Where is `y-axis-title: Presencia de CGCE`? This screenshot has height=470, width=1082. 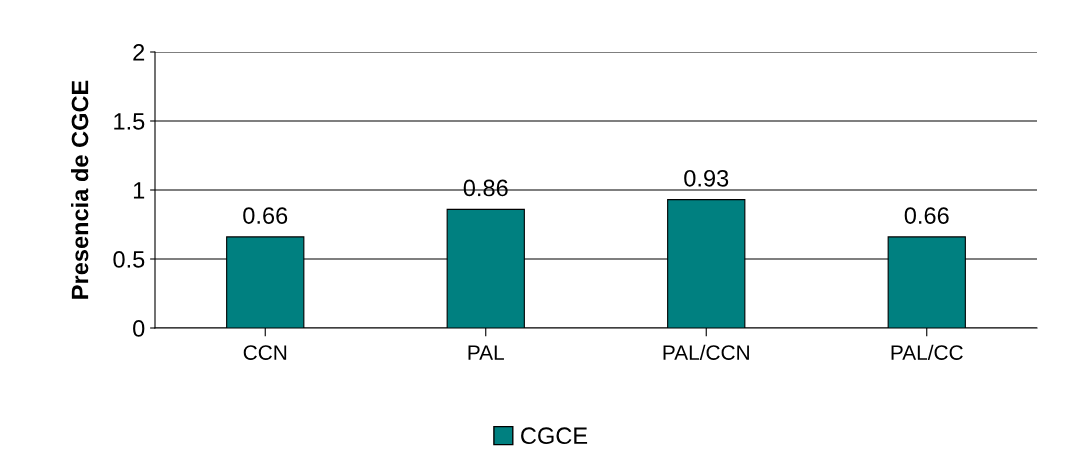
y-axis-title: Presencia de CGCE is located at coordinates (80, 189).